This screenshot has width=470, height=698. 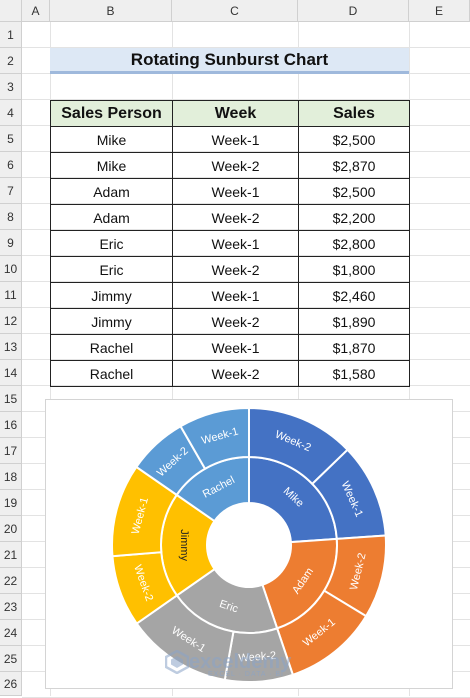 I want to click on row-header-25: 25, so click(x=11, y=659).